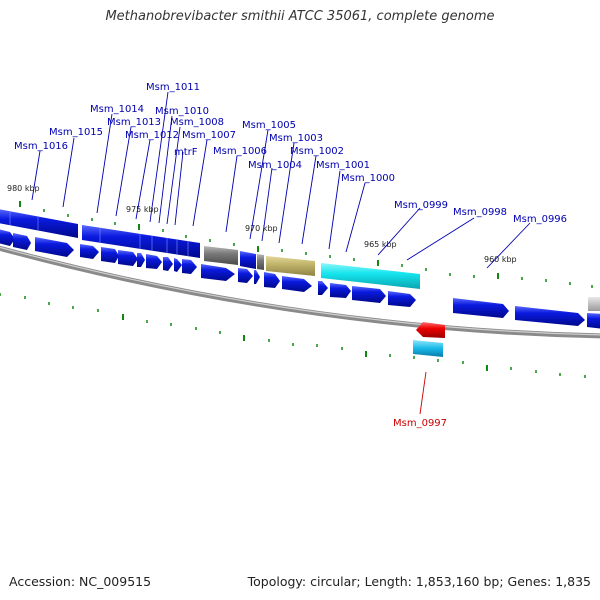 The height and width of the screenshot is (600, 600). What do you see at coordinates (343, 165) in the screenshot?
I see `gene-label: Msm_1001` at bounding box center [343, 165].